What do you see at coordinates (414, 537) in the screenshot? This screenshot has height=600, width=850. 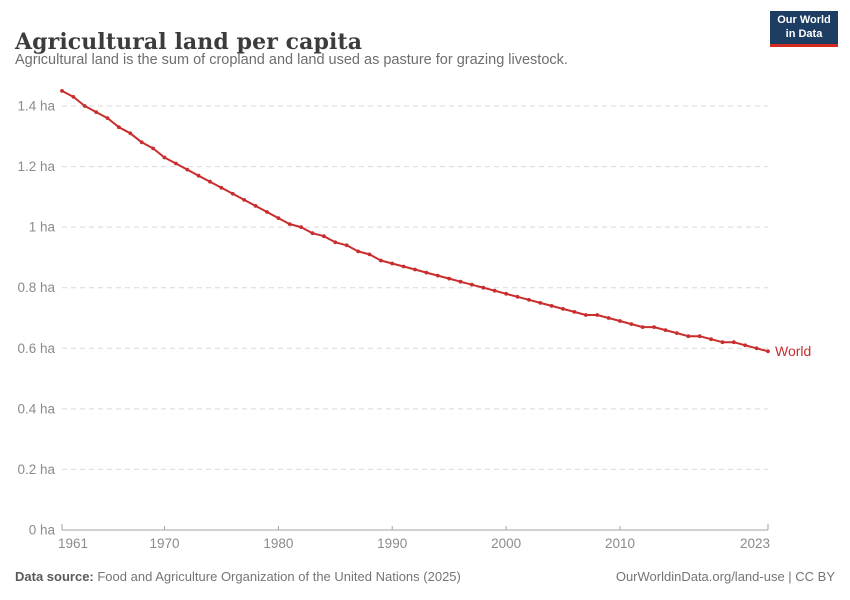 I see `x-axis: 1961 1970 1980 1990 2000 2010 2023` at bounding box center [414, 537].